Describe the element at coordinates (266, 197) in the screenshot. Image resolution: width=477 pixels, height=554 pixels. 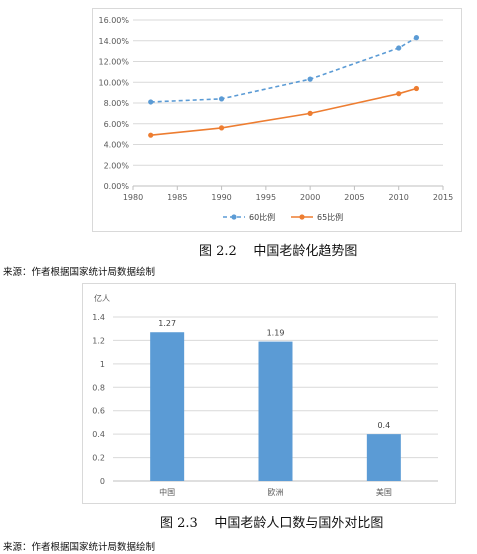
I see `x-tick-label: 1995` at that location.